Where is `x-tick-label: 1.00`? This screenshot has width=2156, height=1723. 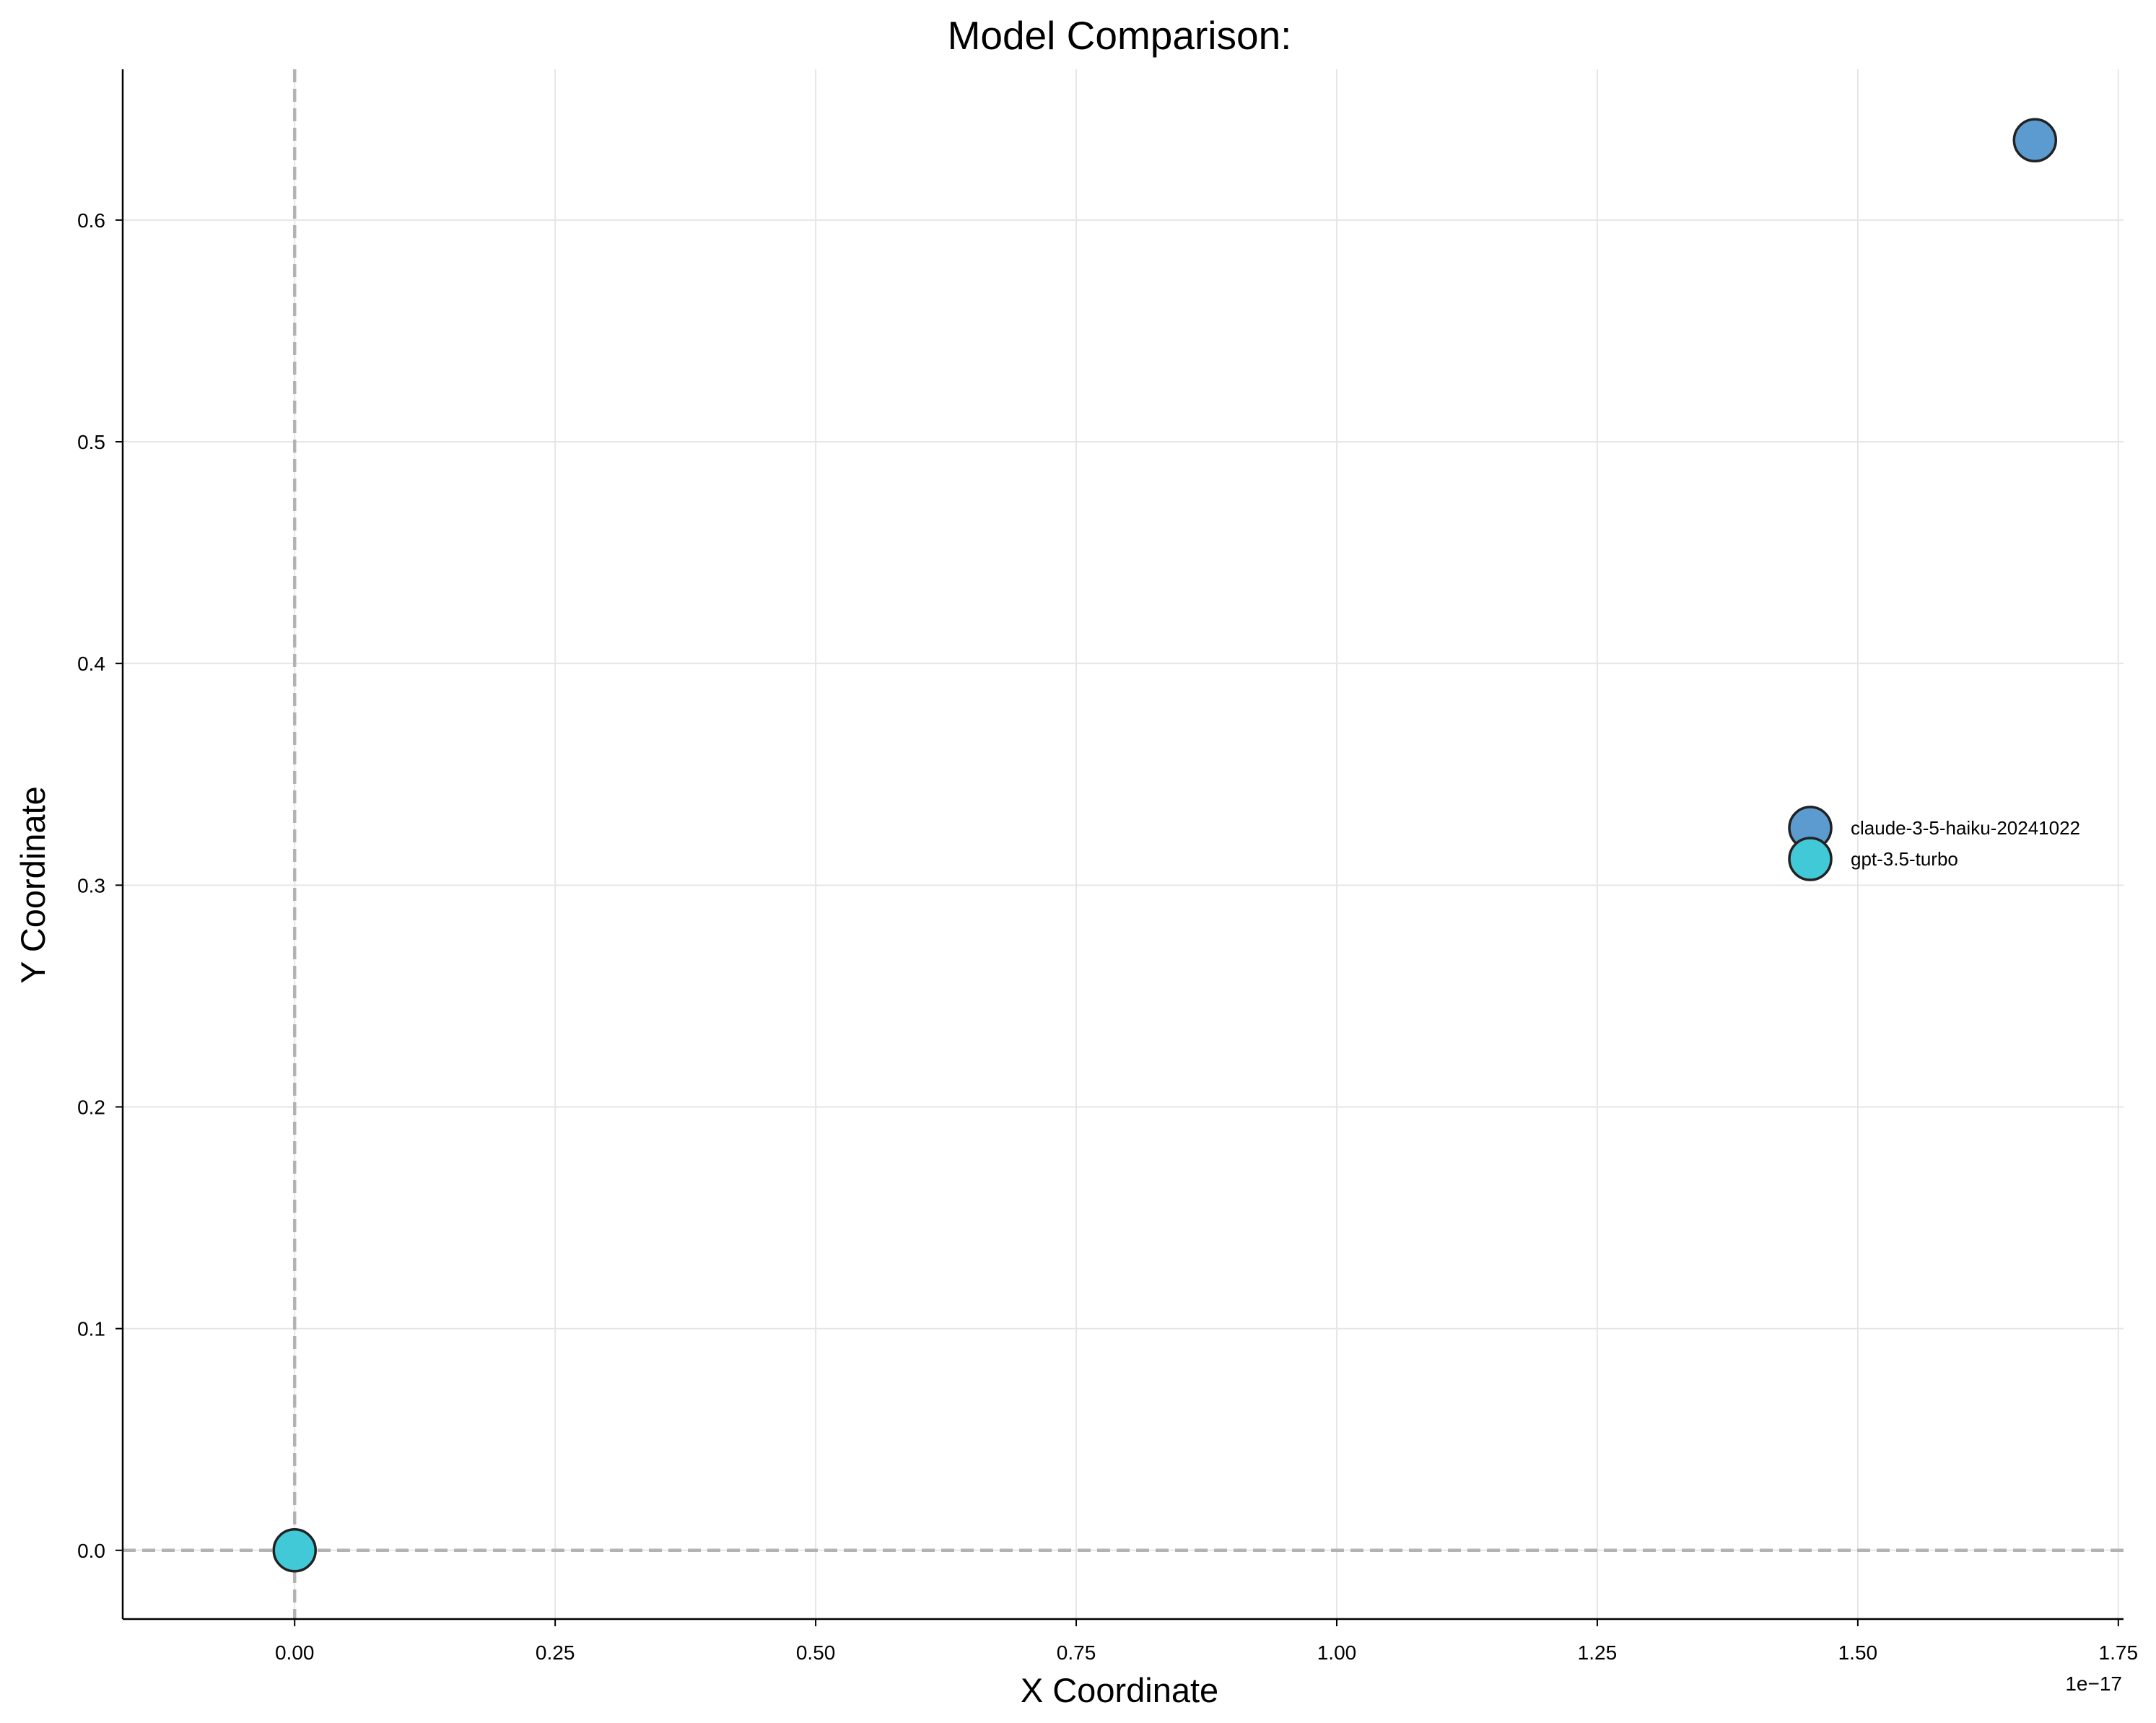 x-tick-label: 1.00 is located at coordinates (1337, 1652).